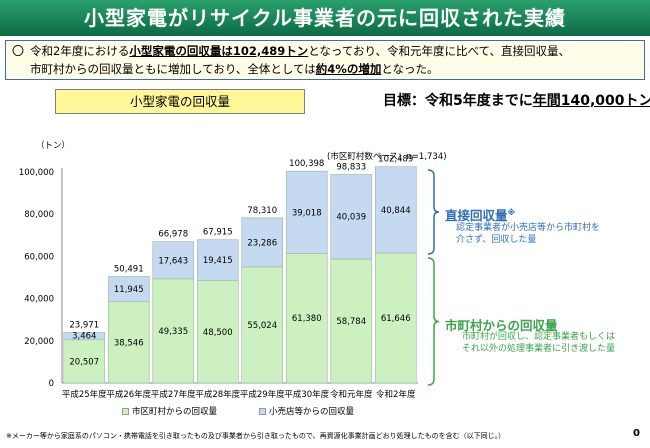 This screenshot has height=448, width=650. What do you see at coordinates (395, 160) in the screenshot?
I see `total-label: 102,489` at bounding box center [395, 160].